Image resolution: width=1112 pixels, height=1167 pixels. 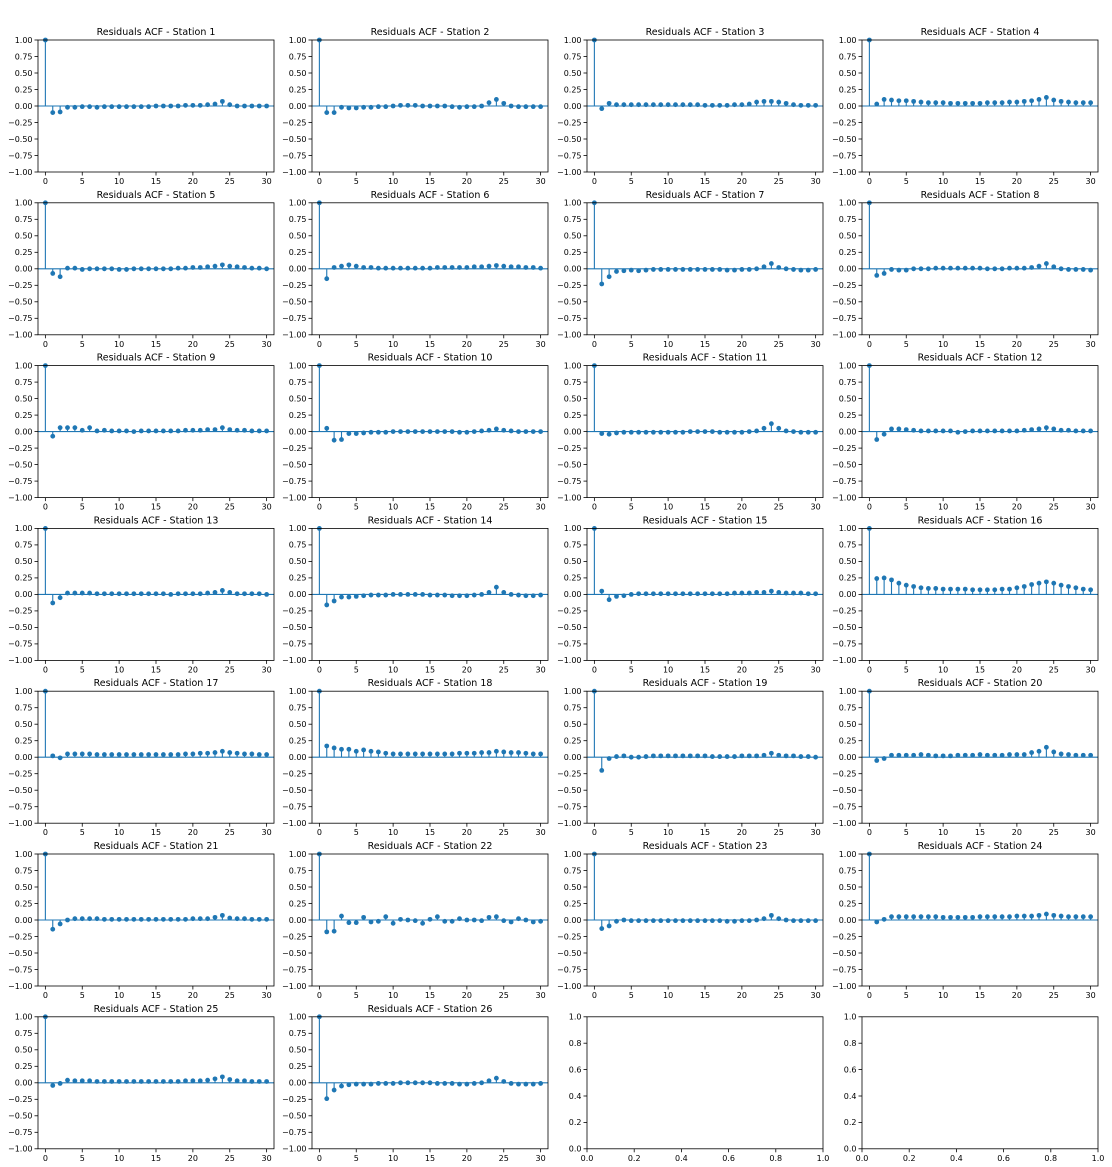 What do you see at coordinates (844, 644) in the screenshot?
I see `y-tick-label: −0.75` at bounding box center [844, 644].